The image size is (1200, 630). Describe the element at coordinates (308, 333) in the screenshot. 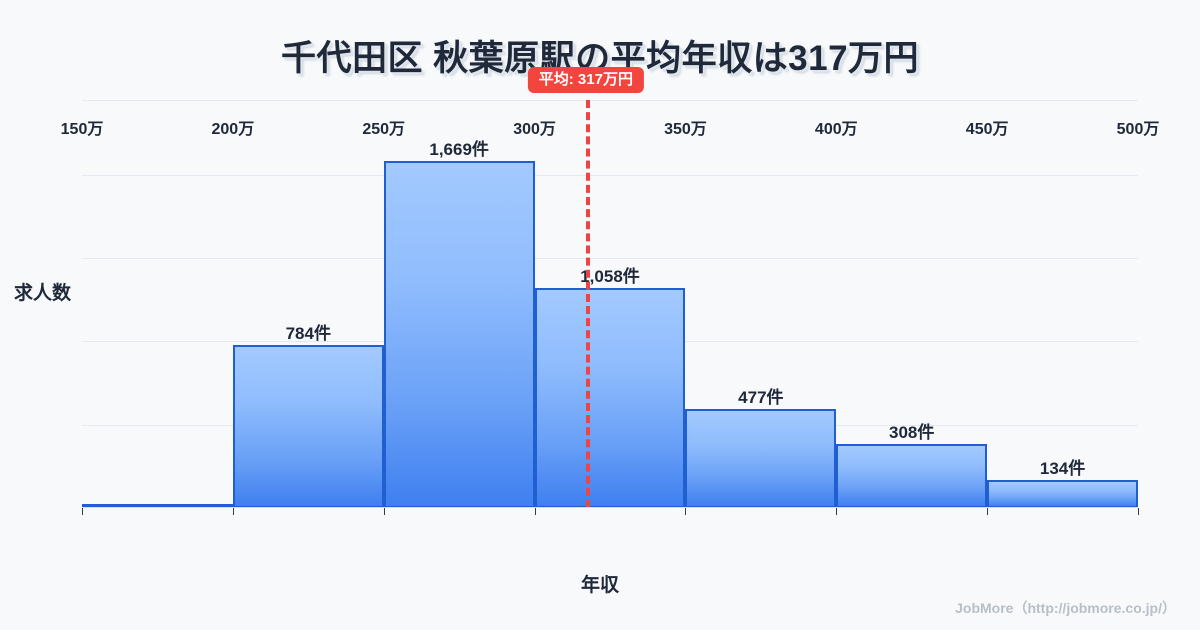

I see `bar-value-label: 784件` at that location.